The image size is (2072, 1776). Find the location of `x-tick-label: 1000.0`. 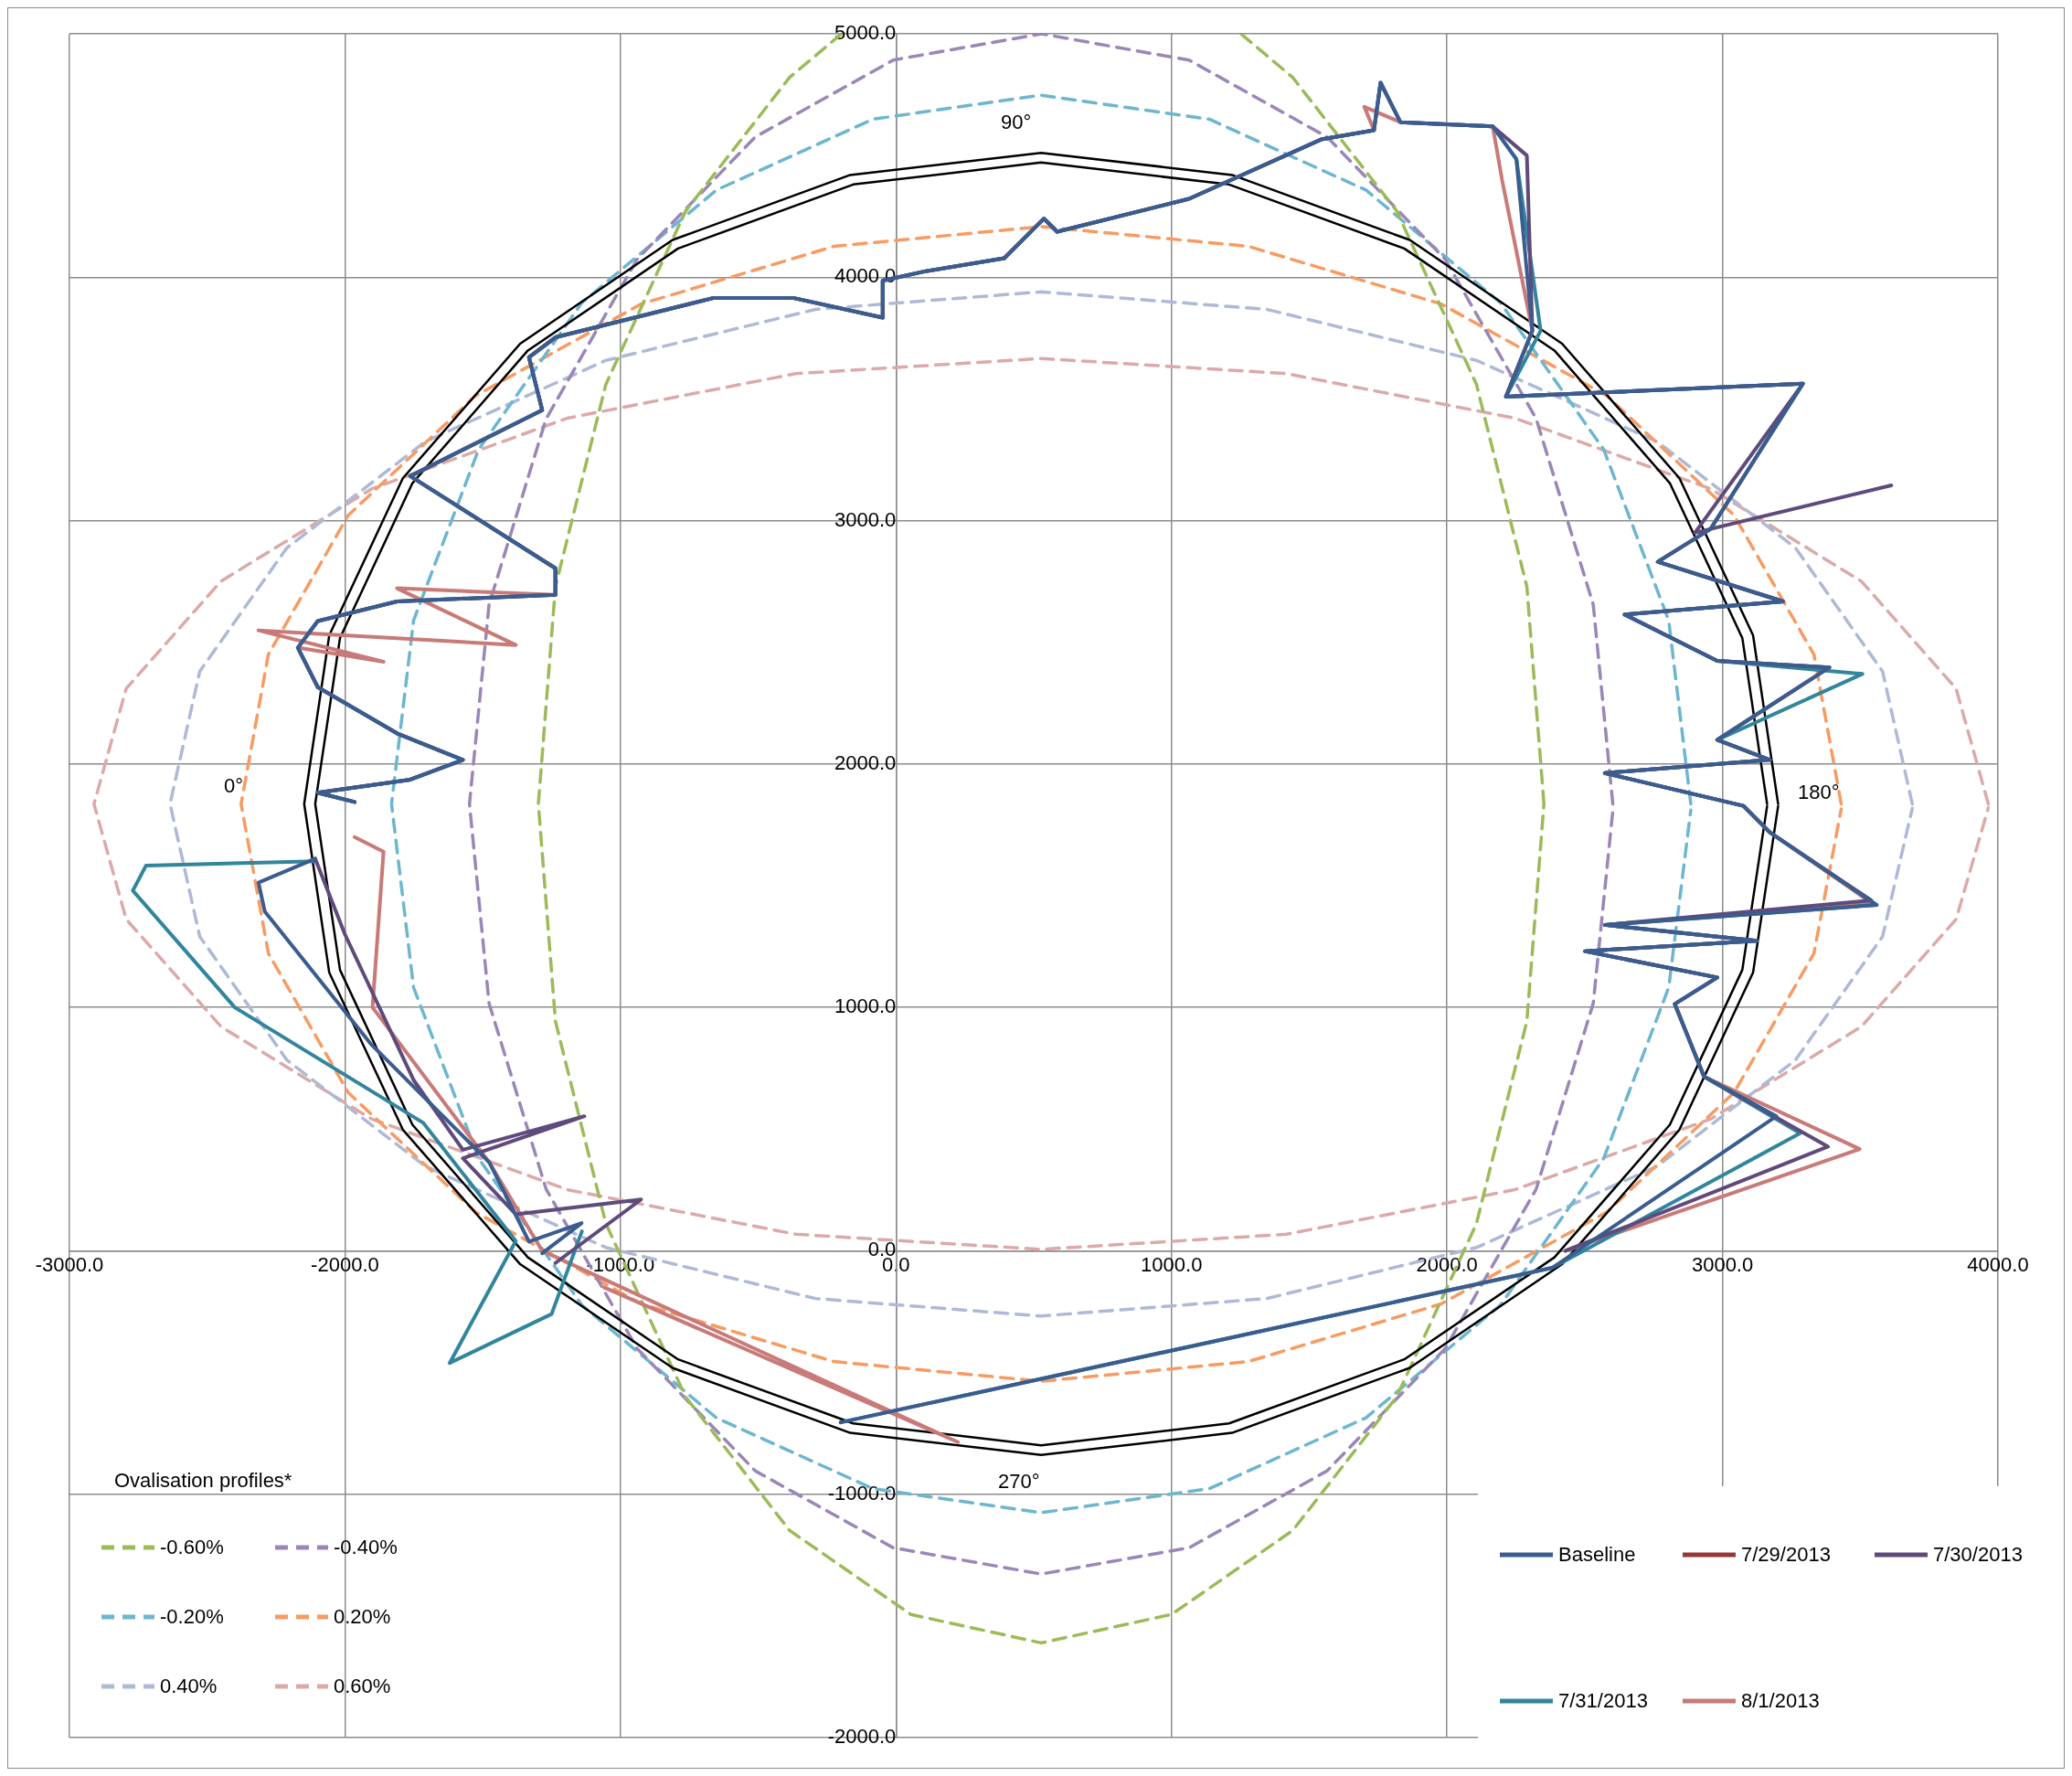

x-tick-label: 1000.0 is located at coordinates (1172, 1264).